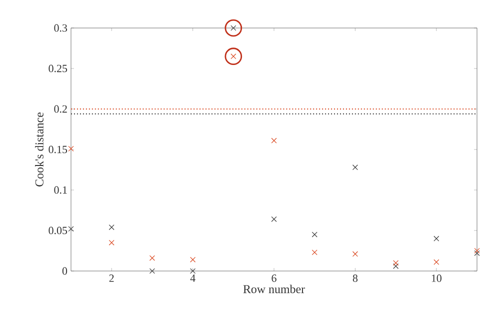  I want to click on x-tick-label: 6, so click(274, 278).